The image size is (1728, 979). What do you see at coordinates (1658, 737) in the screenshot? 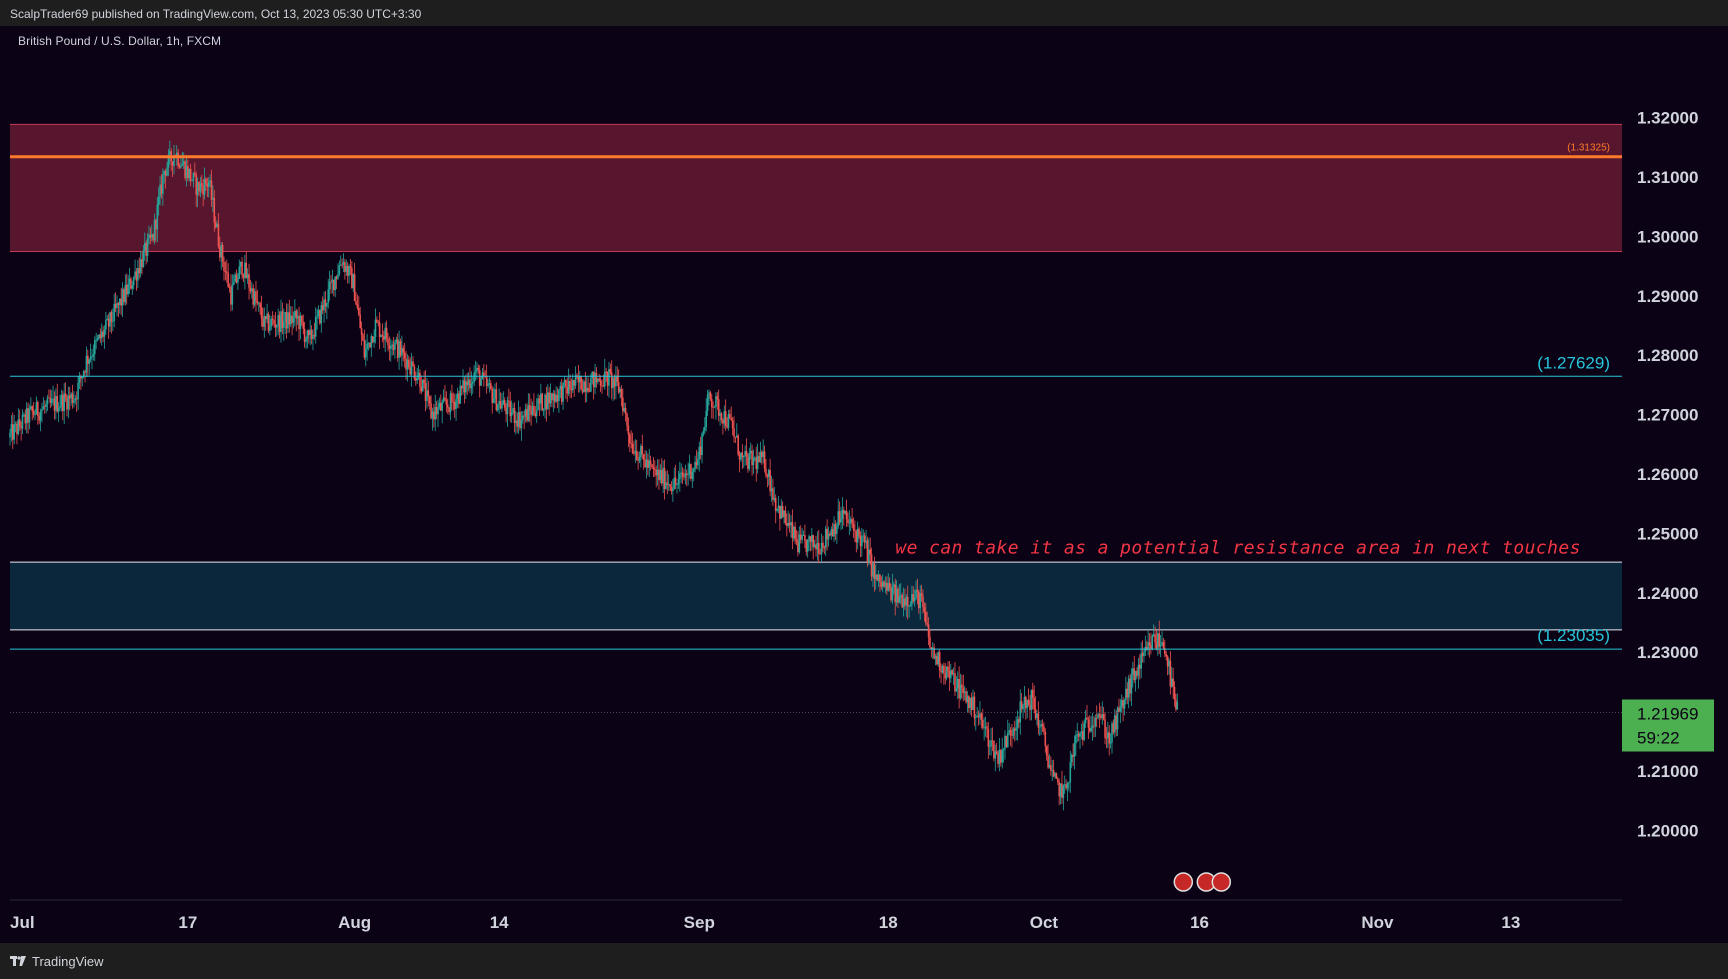
I see `countdown-value: 59:22` at bounding box center [1658, 737].